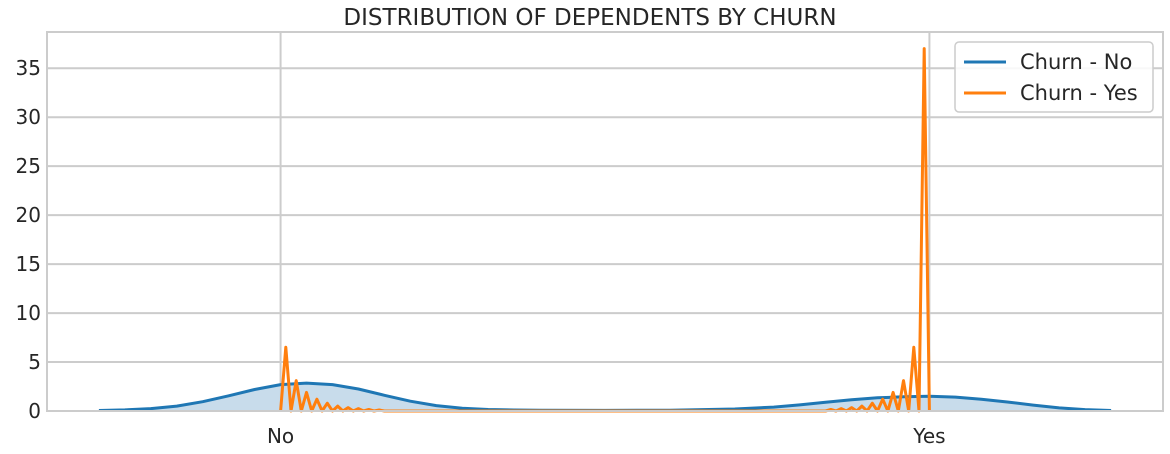 The height and width of the screenshot is (454, 1170). What do you see at coordinates (28, 264) in the screenshot?
I see `y-tick-label: 15` at bounding box center [28, 264].